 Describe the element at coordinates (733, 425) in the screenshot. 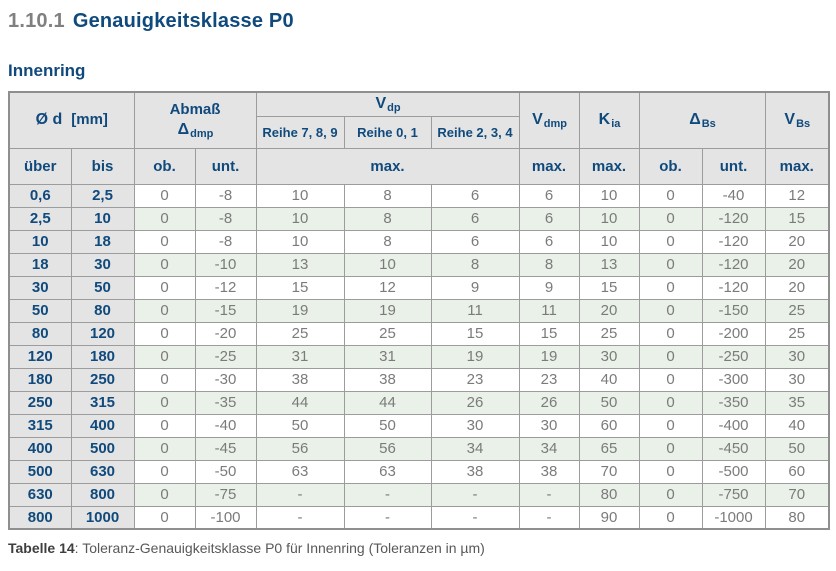

I see `value-cell: -400` at that location.